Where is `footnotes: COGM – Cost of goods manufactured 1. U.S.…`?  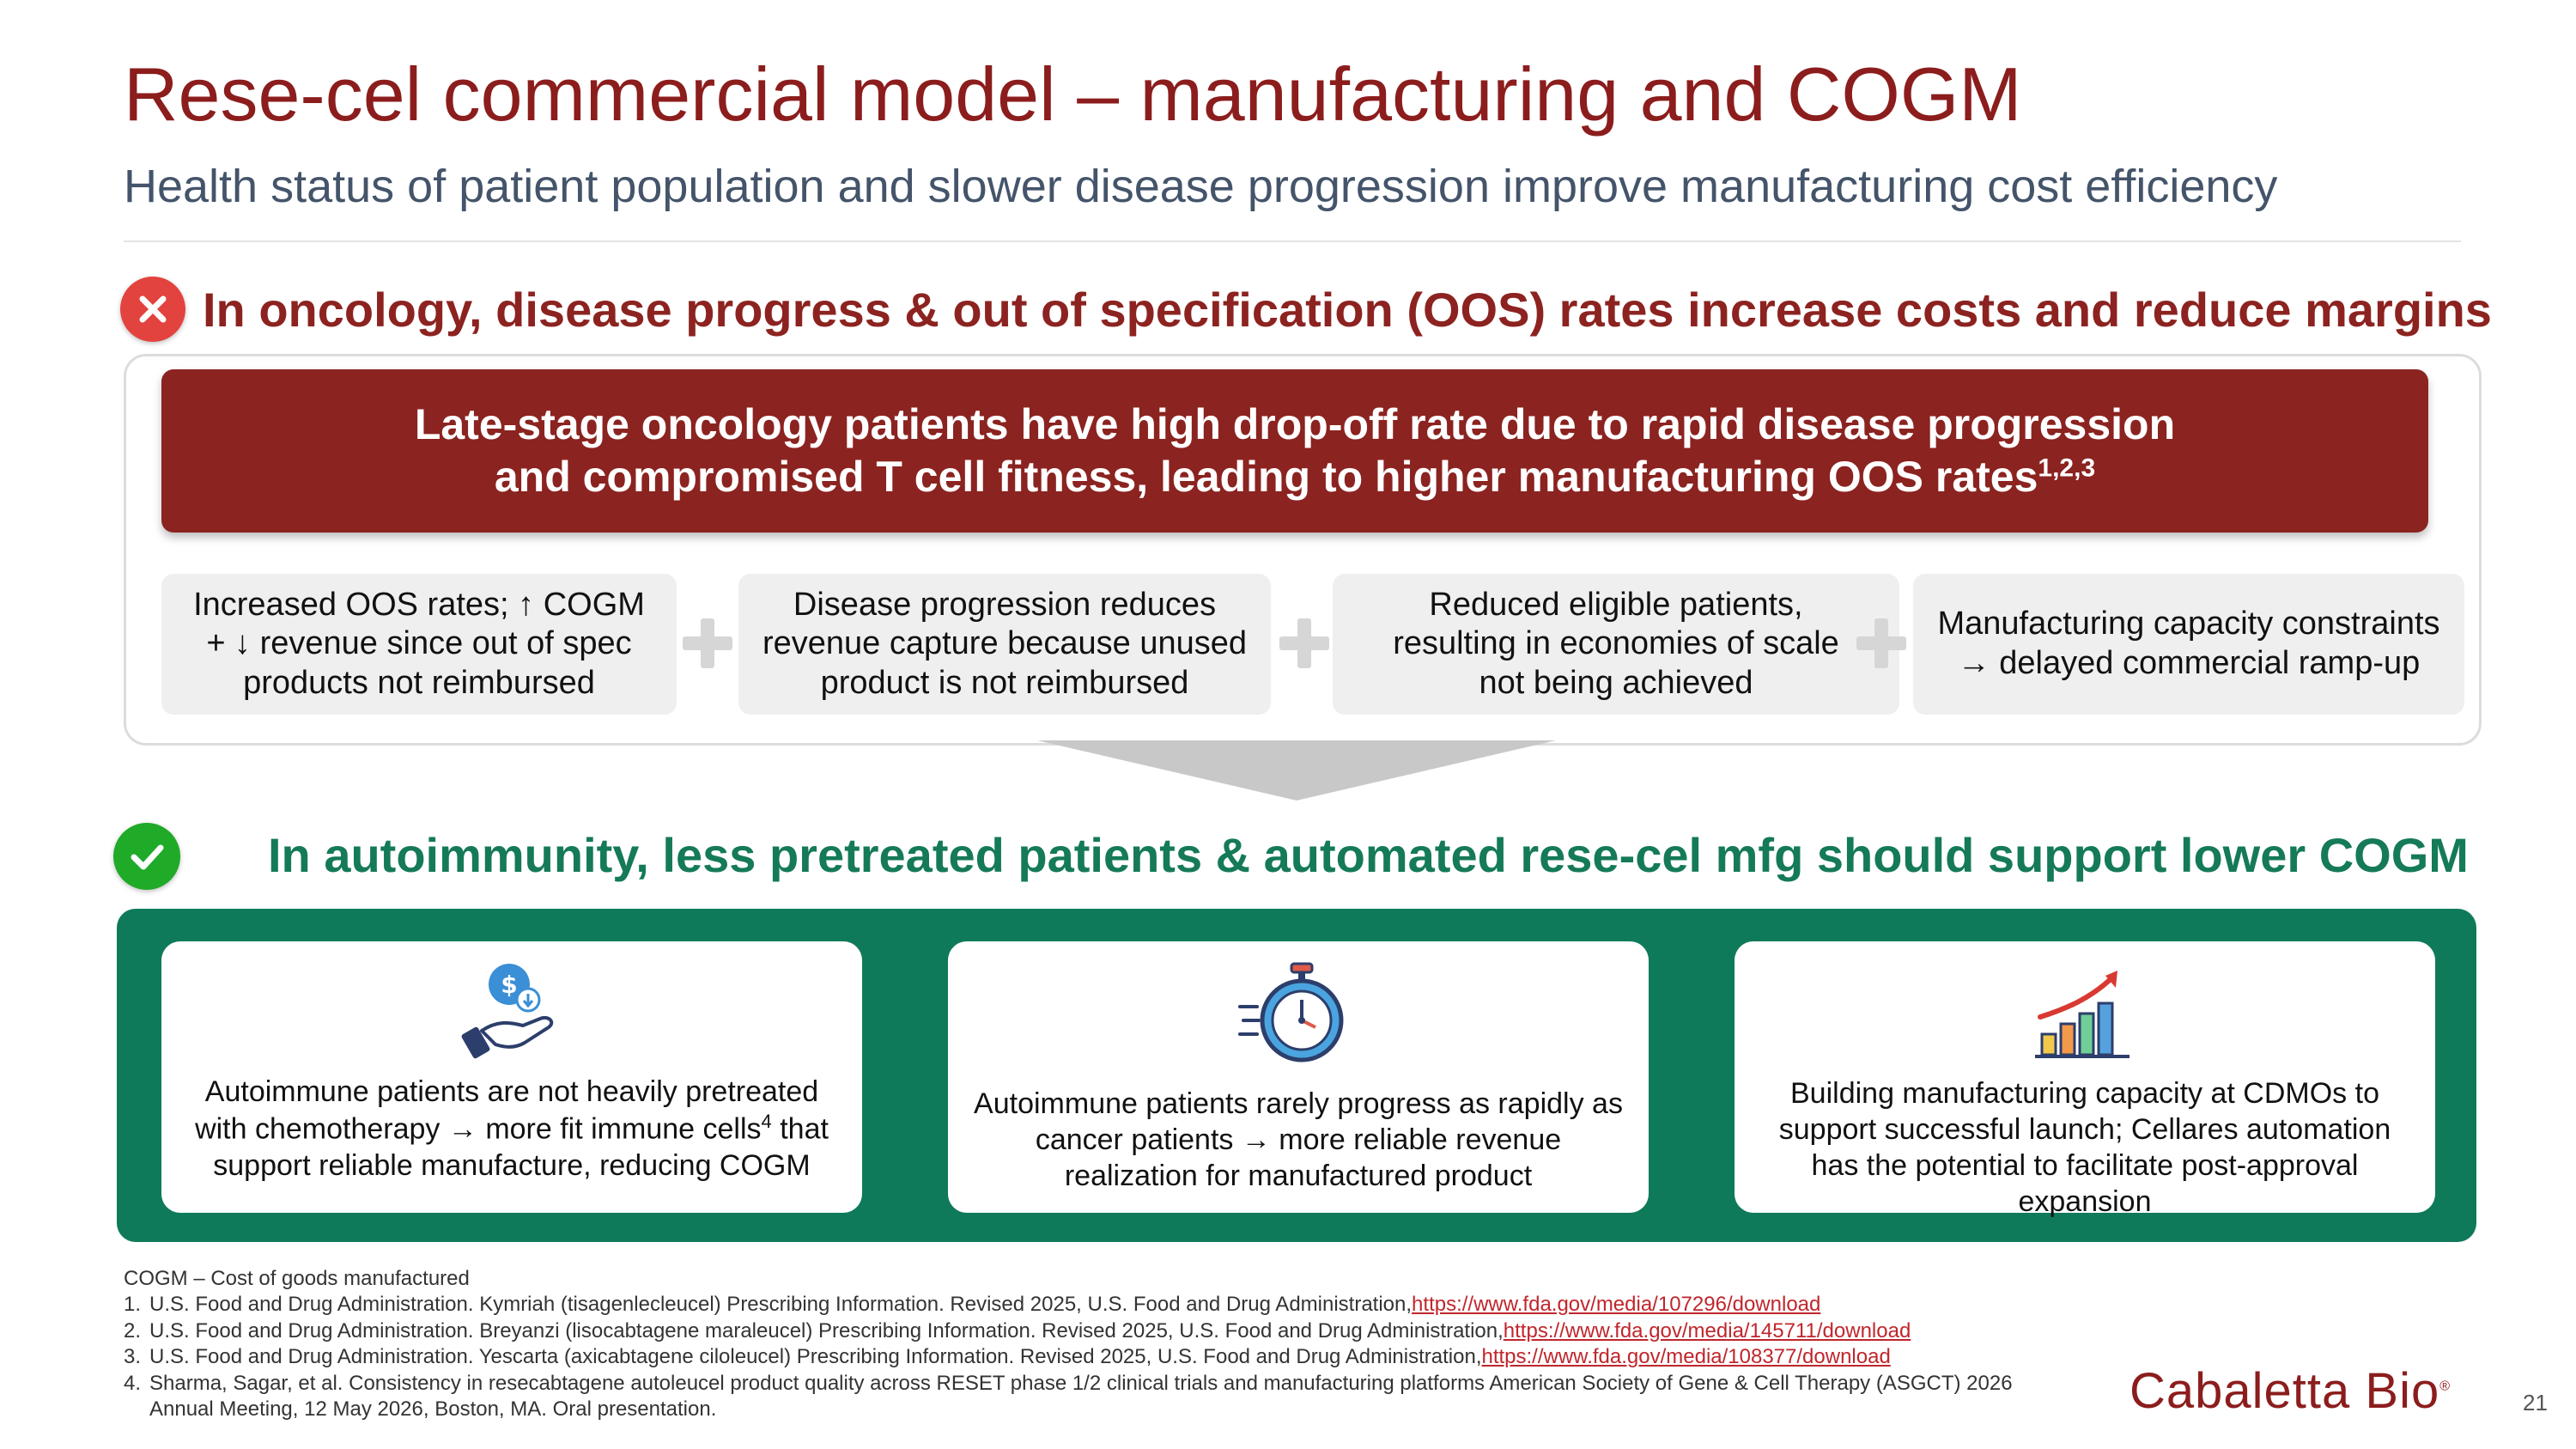 footnotes: COGM – Cost of goods manufactured 1. U.S.… is located at coordinates (1137, 1344).